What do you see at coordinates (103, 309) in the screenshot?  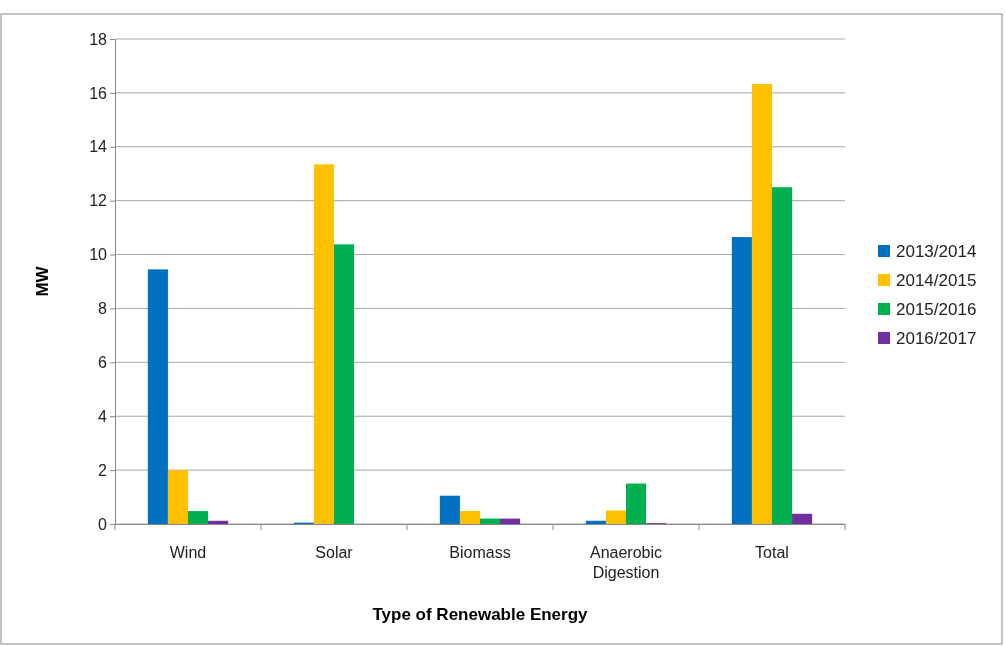 I see `y-tick-label: 8` at bounding box center [103, 309].